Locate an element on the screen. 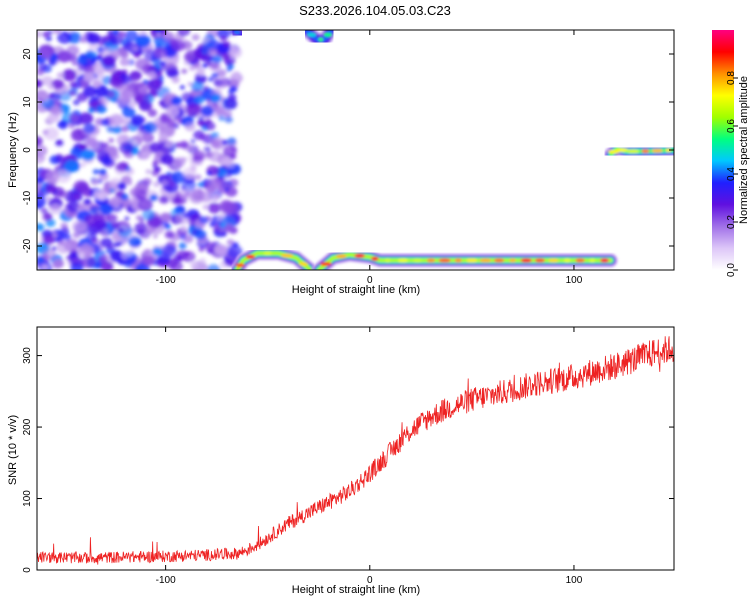 The height and width of the screenshot is (600, 750). x-tick-label: 0 is located at coordinates (370, 280).